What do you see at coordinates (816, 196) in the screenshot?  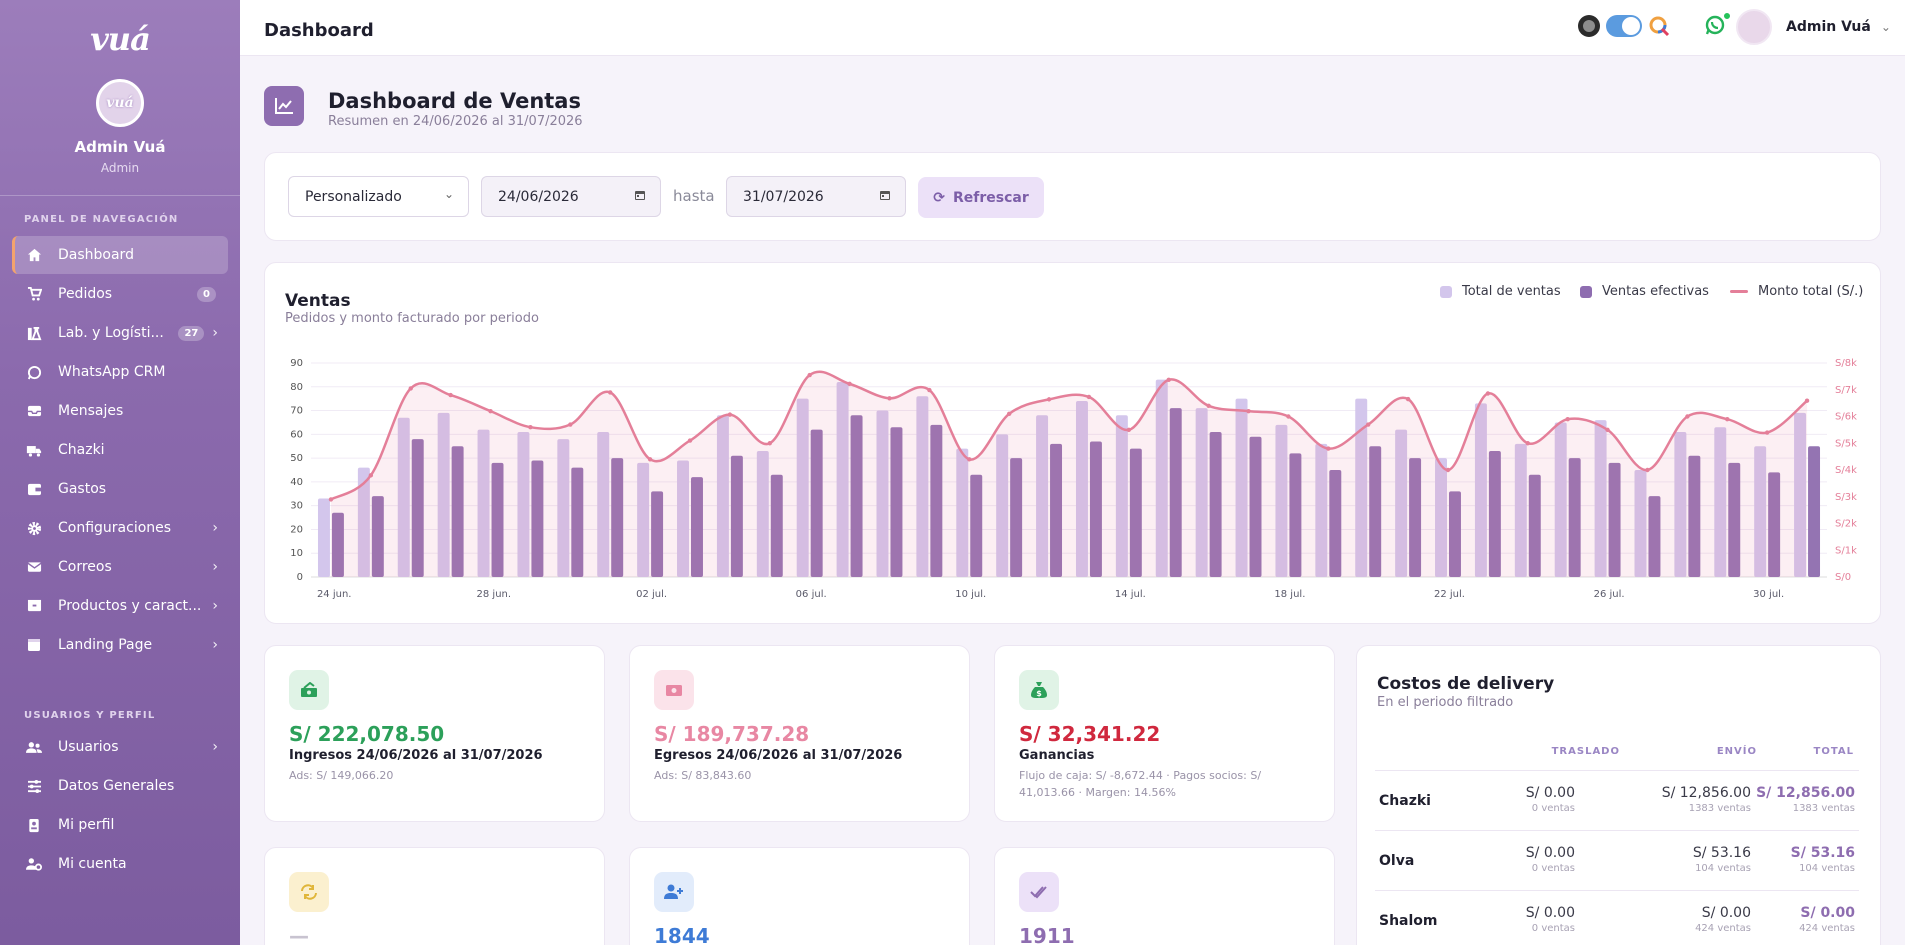 I see `date-to-field: 31/07/2026` at bounding box center [816, 196].